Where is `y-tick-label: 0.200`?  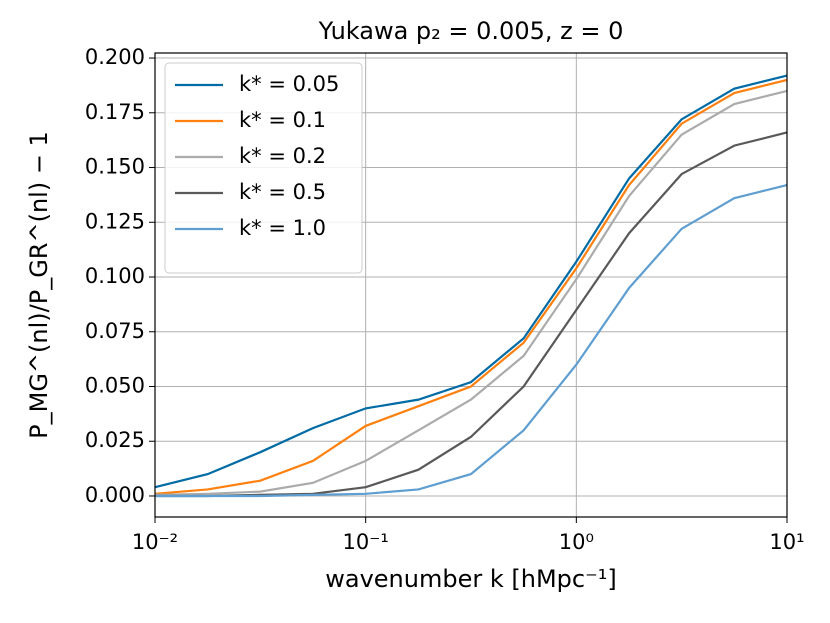 y-tick-label: 0.200 is located at coordinates (115, 57).